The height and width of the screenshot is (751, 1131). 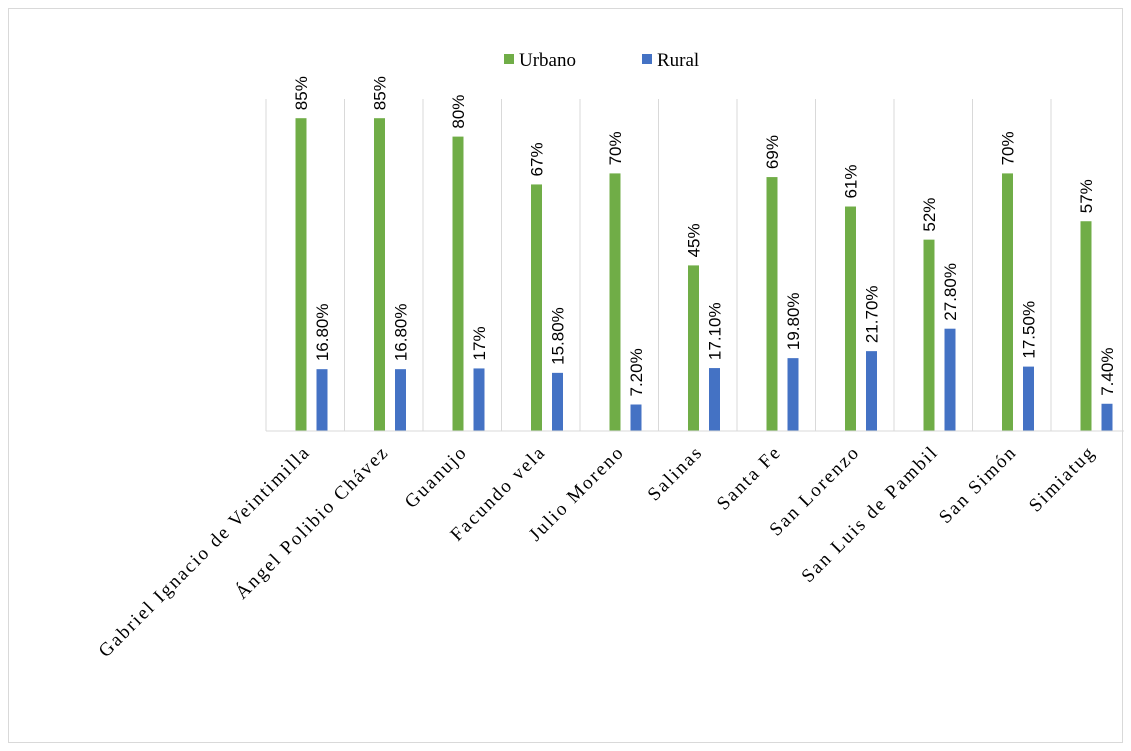 I want to click on legend-swatch-urbano, so click(x=509, y=59).